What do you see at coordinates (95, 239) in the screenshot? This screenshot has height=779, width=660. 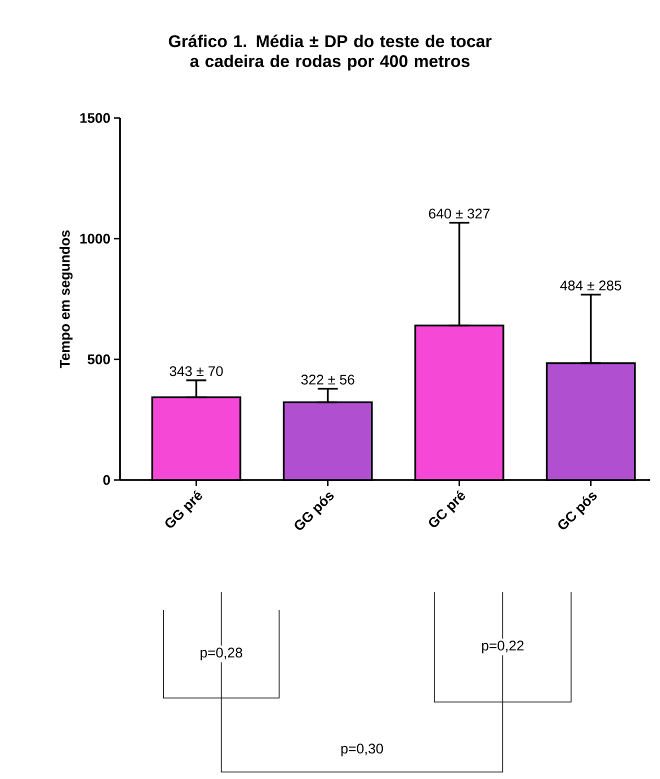 I see `y-tick-label: 1000` at bounding box center [95, 239].